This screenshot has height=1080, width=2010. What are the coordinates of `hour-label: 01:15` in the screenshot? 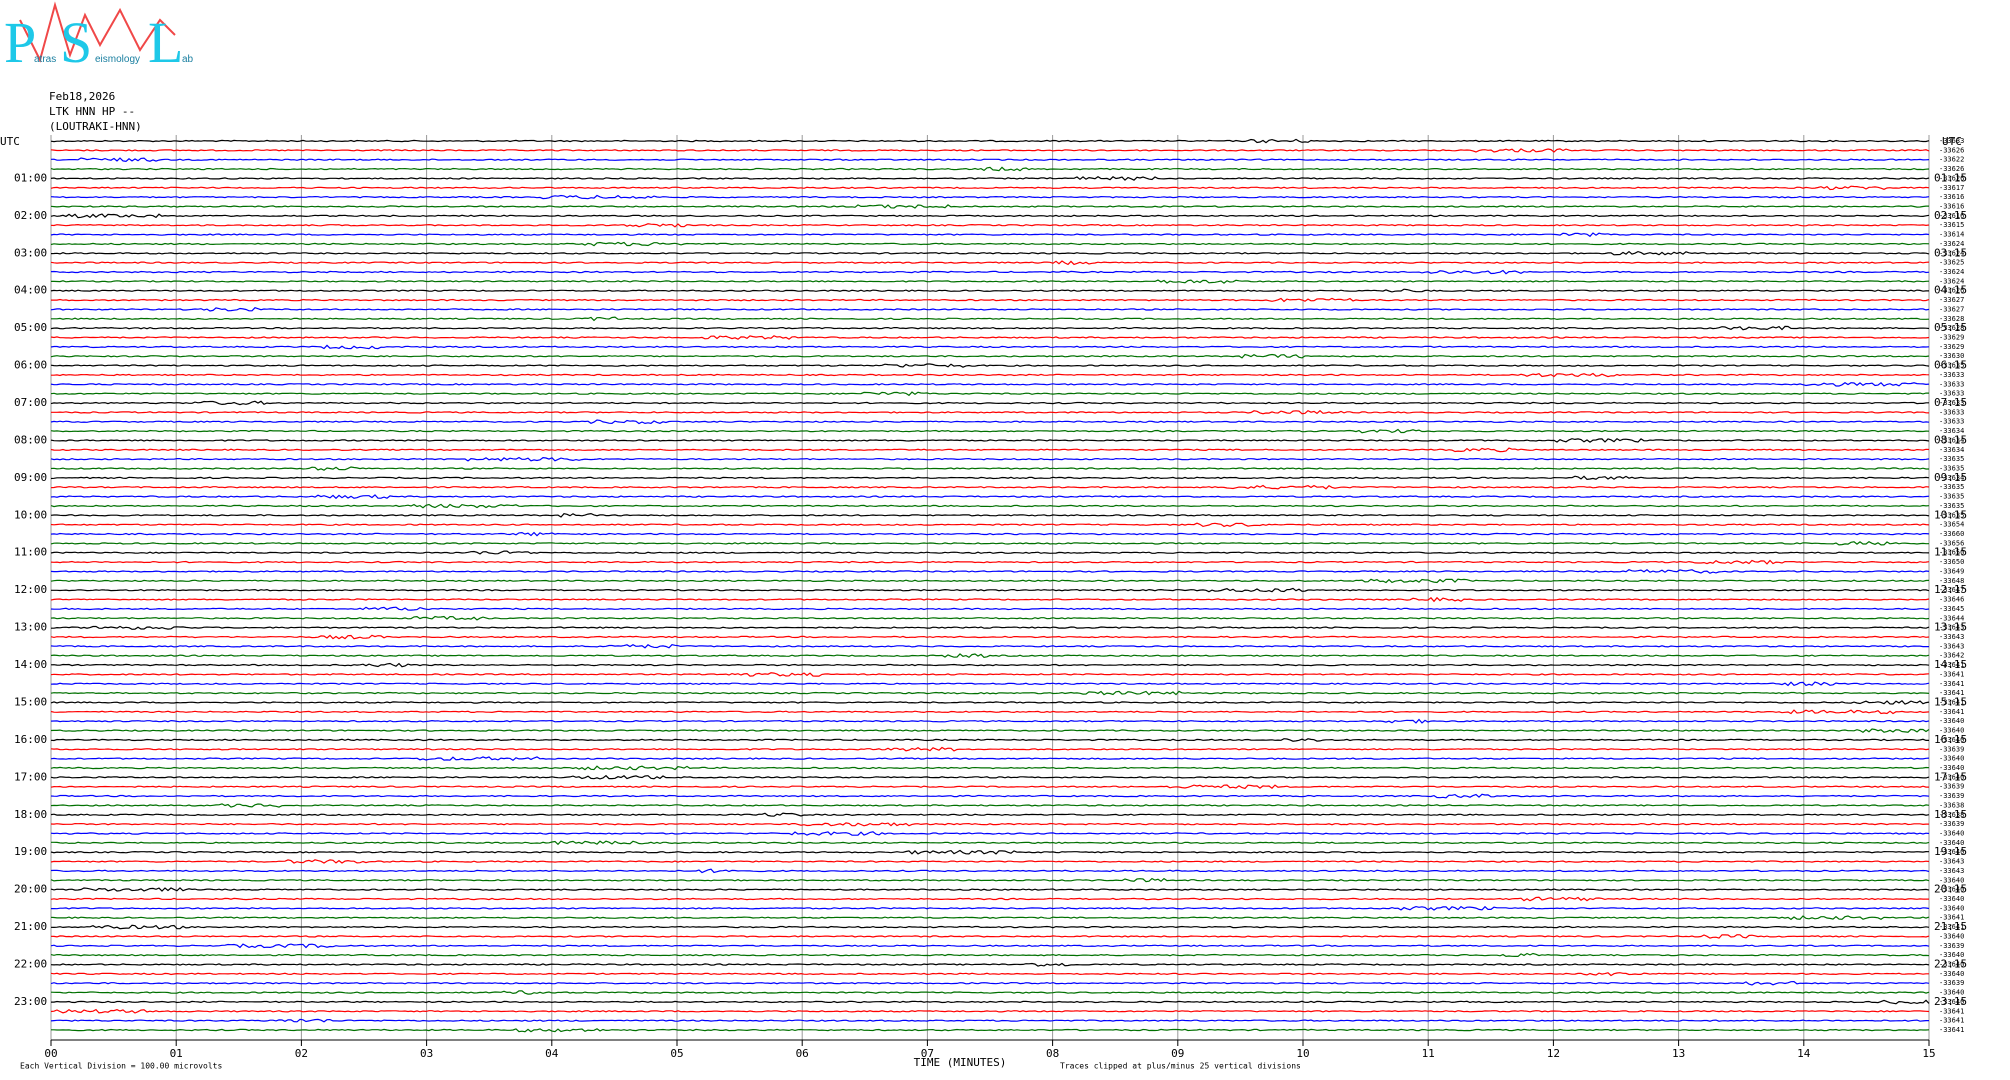 It's located at (1950, 177).